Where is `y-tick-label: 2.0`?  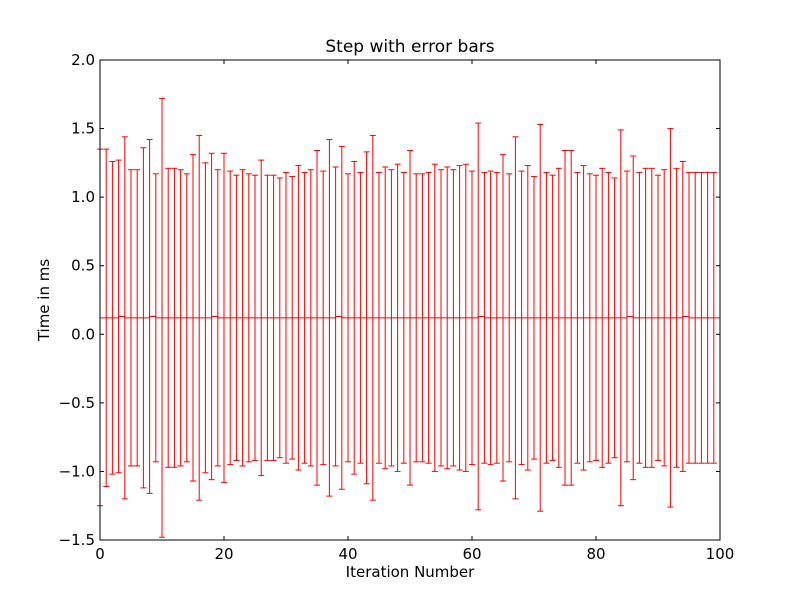 y-tick-label: 2.0 is located at coordinates (83, 60).